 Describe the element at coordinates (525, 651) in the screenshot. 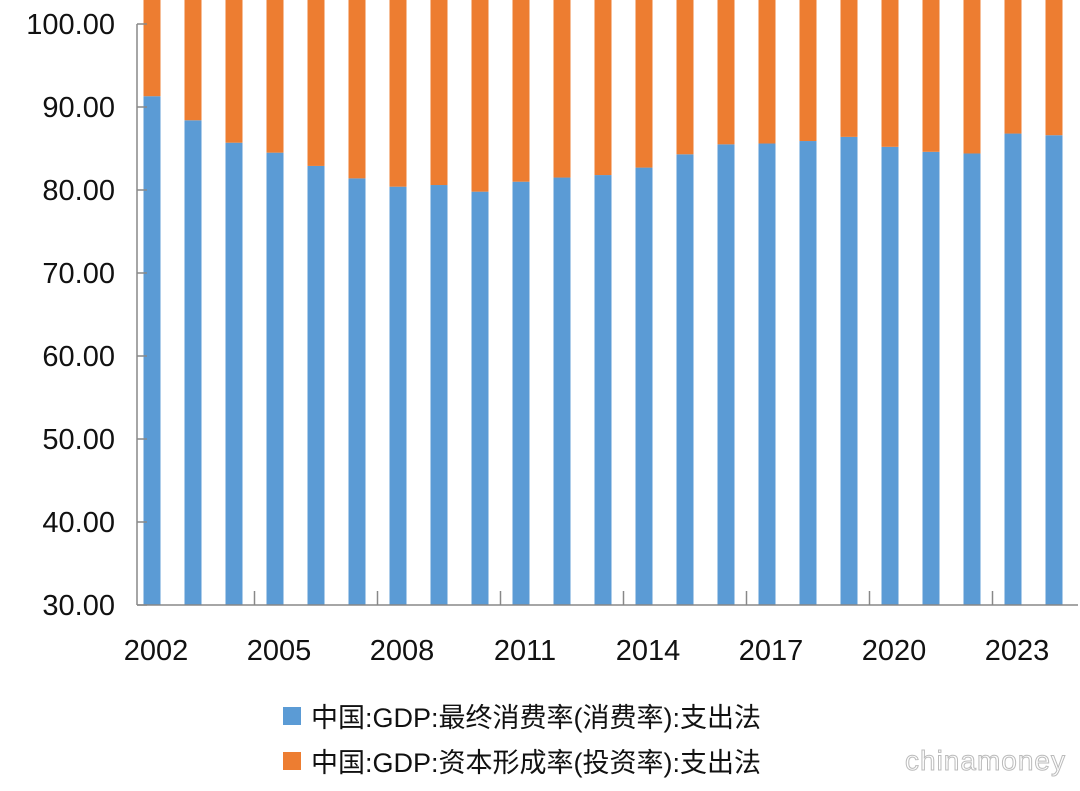

I see `x-tick-label: 2011` at that location.